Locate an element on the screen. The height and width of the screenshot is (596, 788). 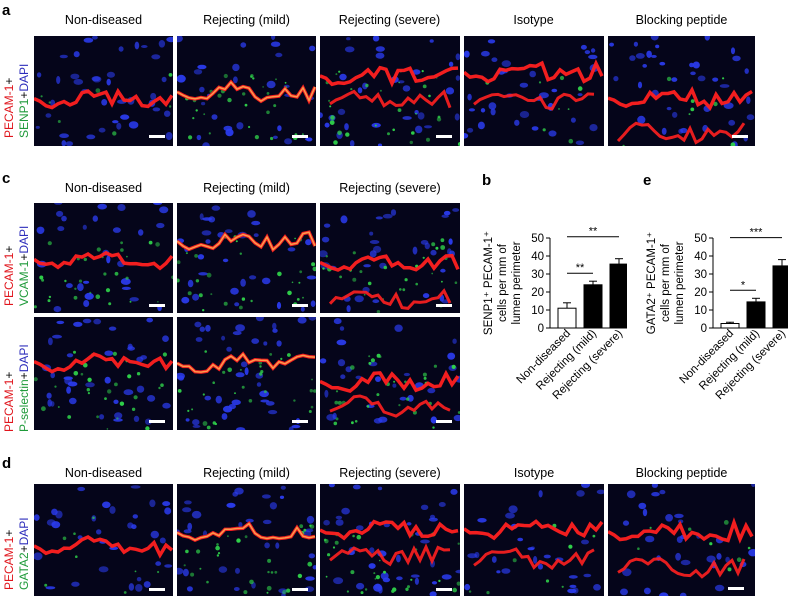
chart-e-ylabel-line-2: lumen perimeter is located at coordinates (680, 282).